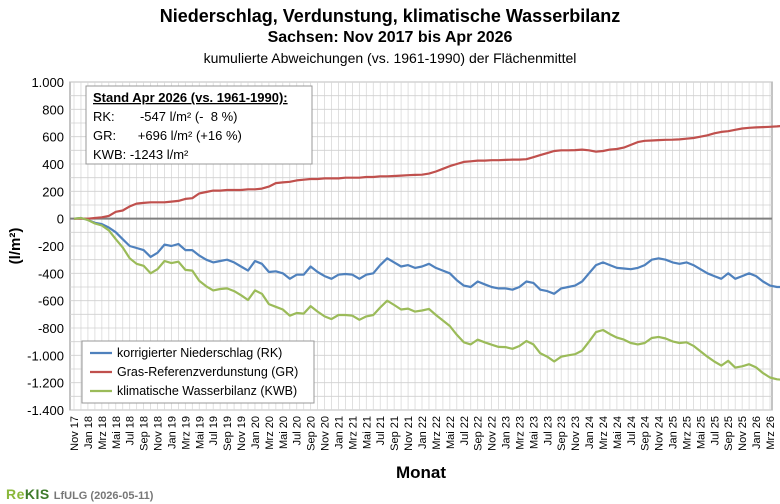 This screenshot has height=504, width=780. I want to click on y-tick-label: 1.000, so click(47, 82).